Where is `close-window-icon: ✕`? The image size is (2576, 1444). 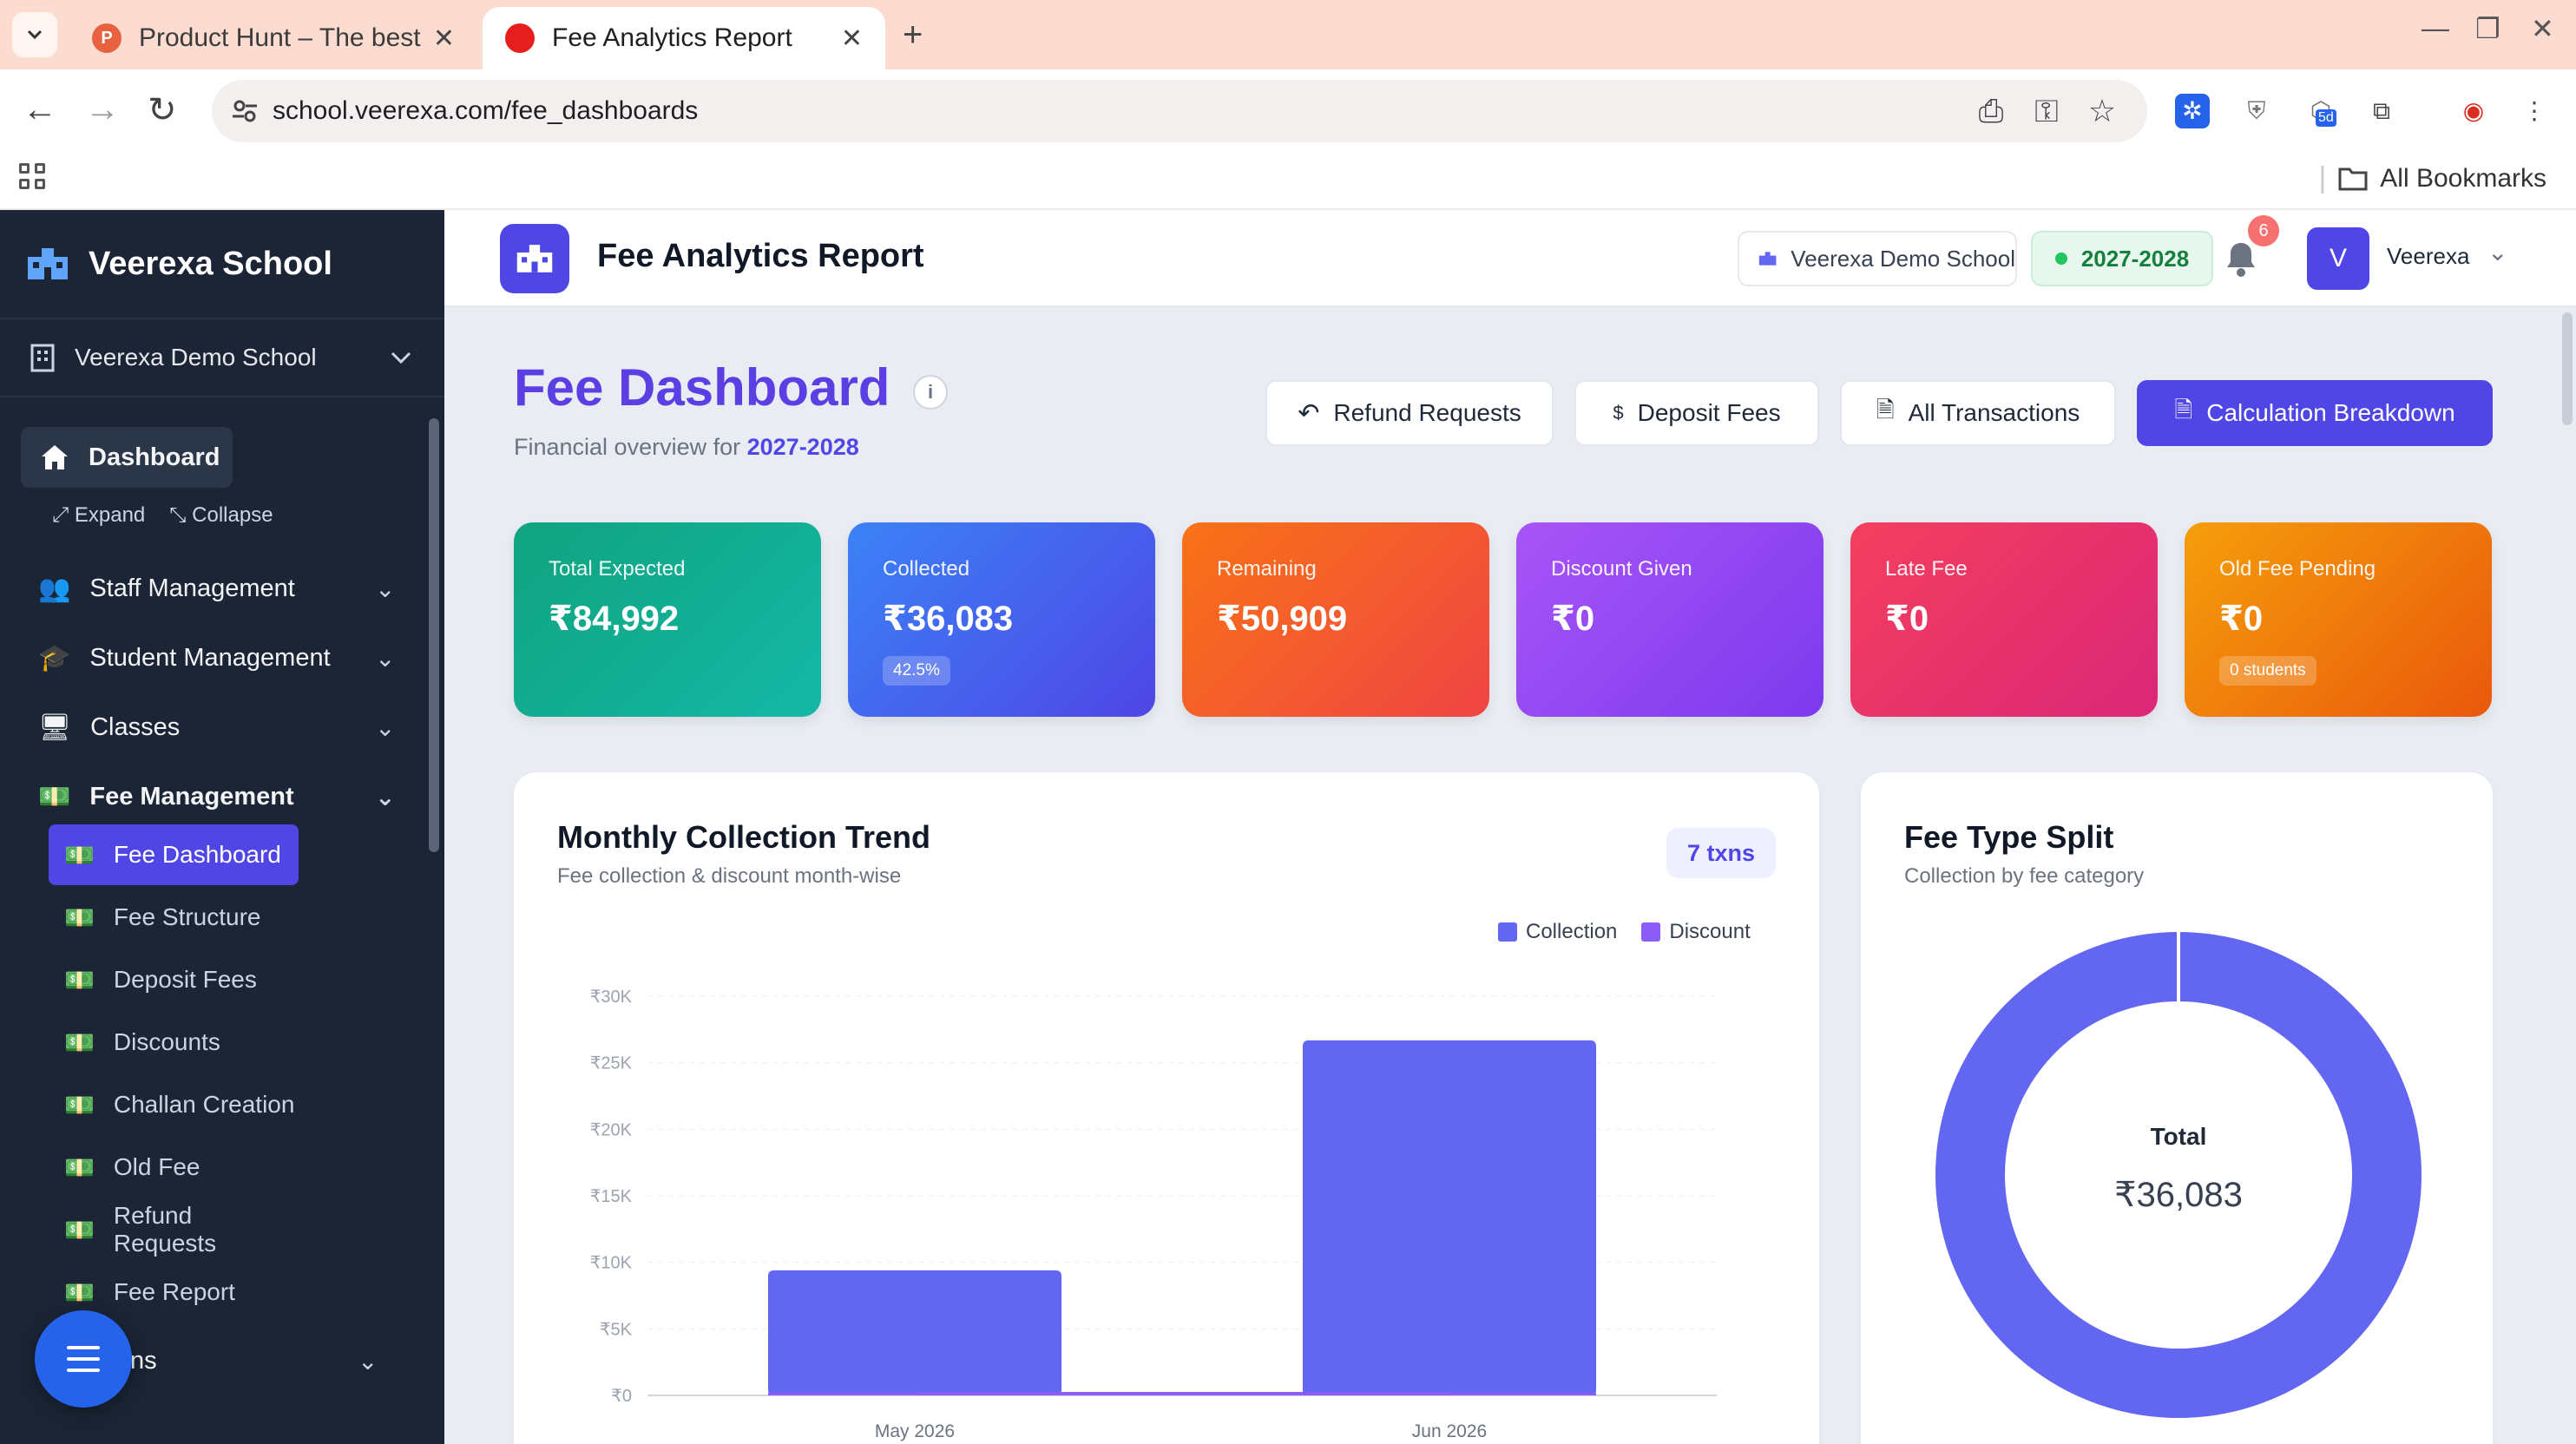 close-window-icon: ✕ is located at coordinates (2542, 29).